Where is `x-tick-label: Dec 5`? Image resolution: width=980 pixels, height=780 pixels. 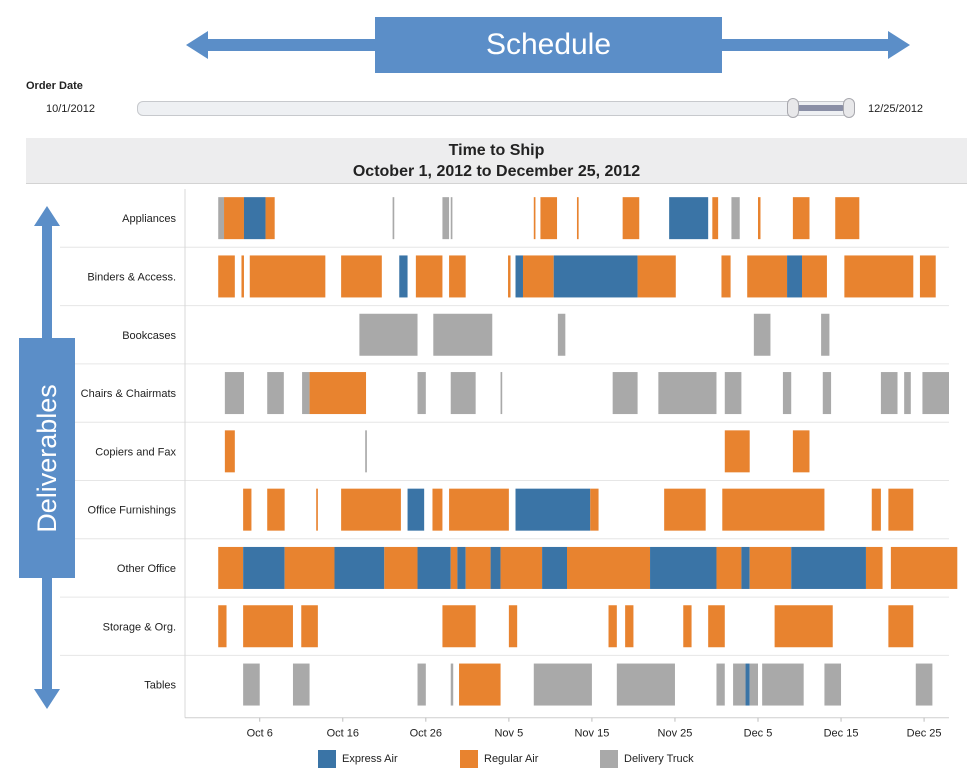
x-tick-label: Dec 5 is located at coordinates (758, 734).